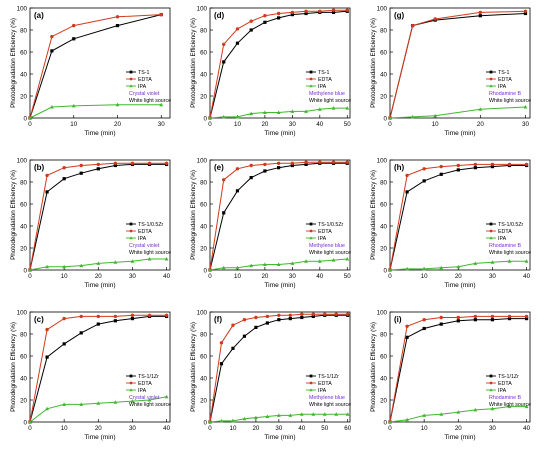 The height and width of the screenshot is (455, 550). I want to click on x-axis-title: Time (min), so click(99, 437).